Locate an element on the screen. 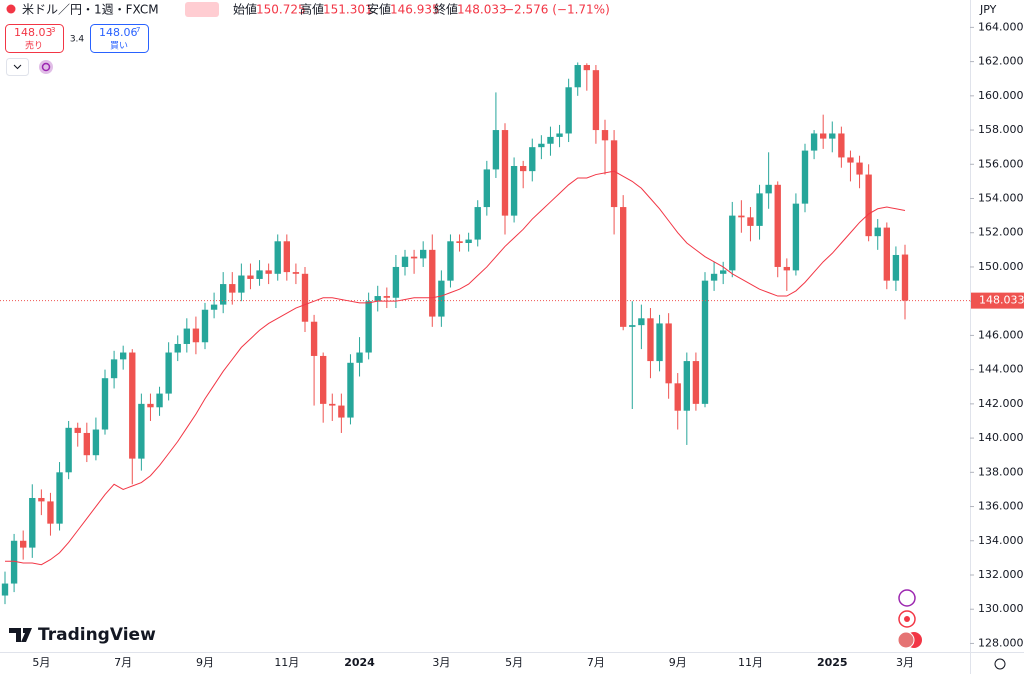 The width and height of the screenshot is (1024, 674). sync-icon is located at coordinates (46, 67).